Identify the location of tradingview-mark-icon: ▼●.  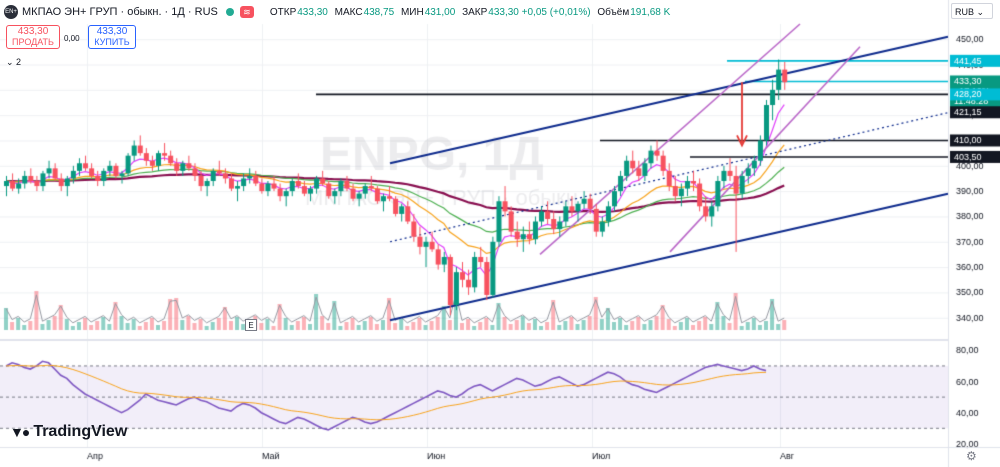
(20, 432).